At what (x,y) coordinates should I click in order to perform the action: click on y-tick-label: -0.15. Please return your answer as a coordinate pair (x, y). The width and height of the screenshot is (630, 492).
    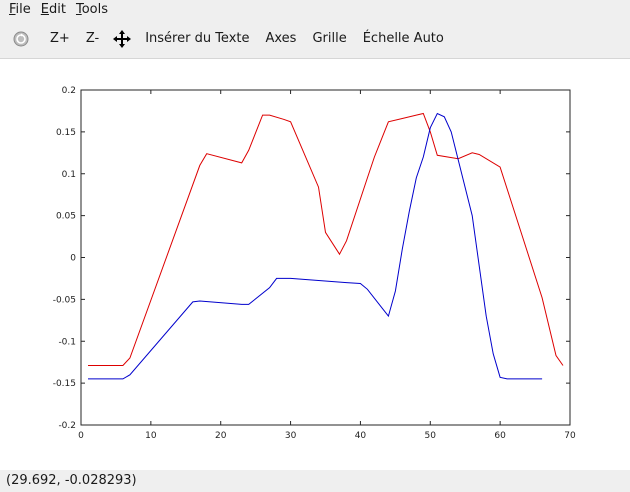
    Looking at the image, I should click on (64, 384).